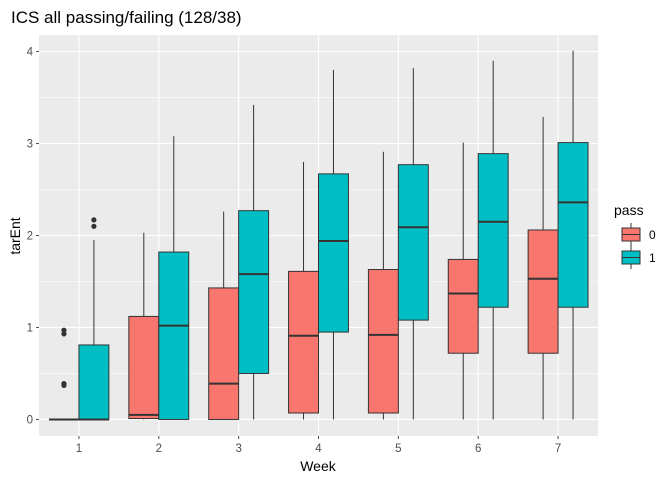  I want to click on x-tick-label: 4, so click(318, 449).